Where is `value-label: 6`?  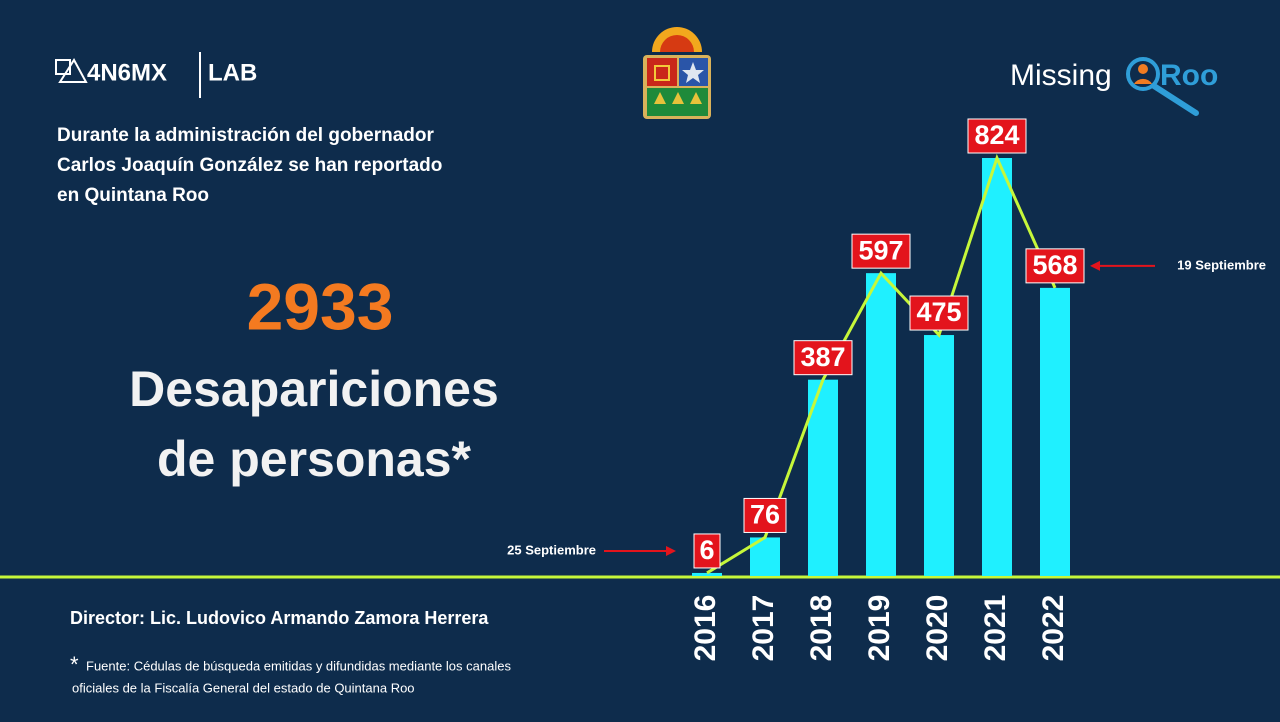
value-label: 6 is located at coordinates (706, 550).